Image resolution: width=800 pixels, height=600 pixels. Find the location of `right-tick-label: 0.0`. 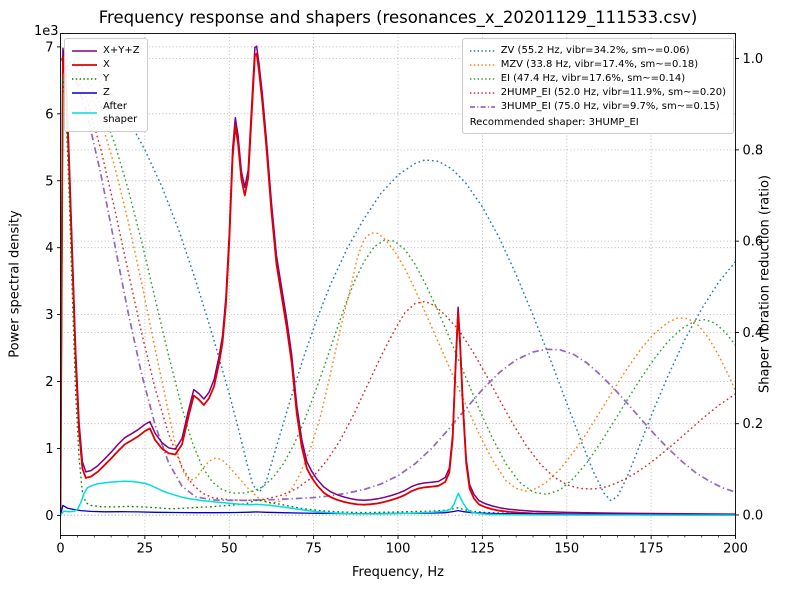

right-tick-label: 0.0 is located at coordinates (753, 515).